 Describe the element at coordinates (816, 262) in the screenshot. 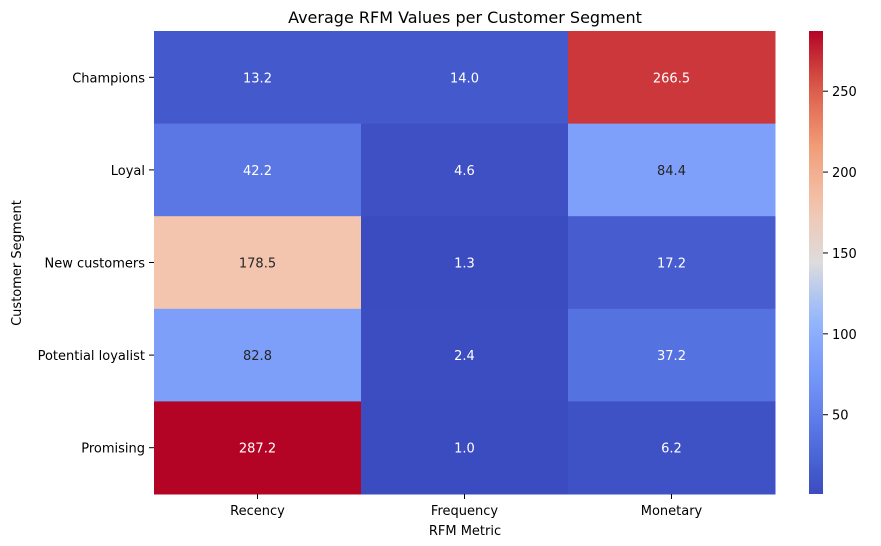

I see `colorbar-gradient` at that location.